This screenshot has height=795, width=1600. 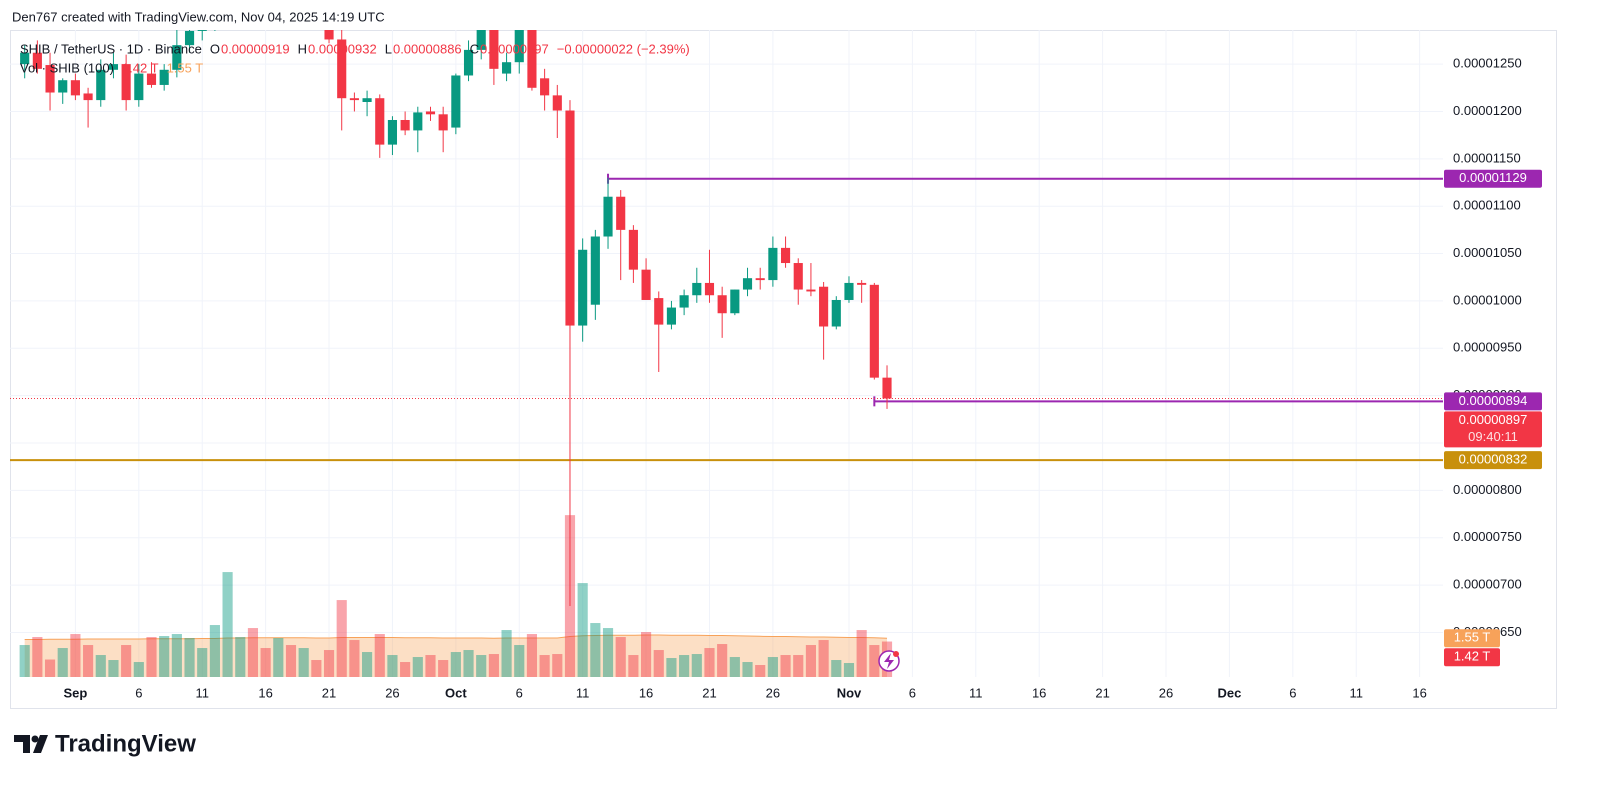 What do you see at coordinates (1487, 347) in the screenshot?
I see `y-tick-label: 0.00000950` at bounding box center [1487, 347].